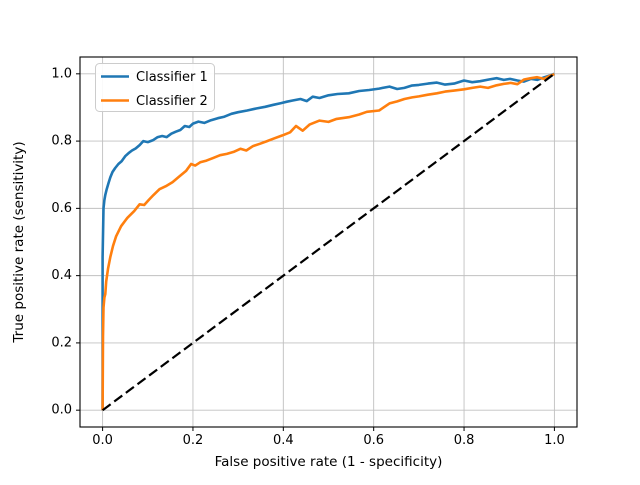 The width and height of the screenshot is (640, 485). What do you see at coordinates (464, 440) in the screenshot?
I see `x-tick-label: 0.8` at bounding box center [464, 440].